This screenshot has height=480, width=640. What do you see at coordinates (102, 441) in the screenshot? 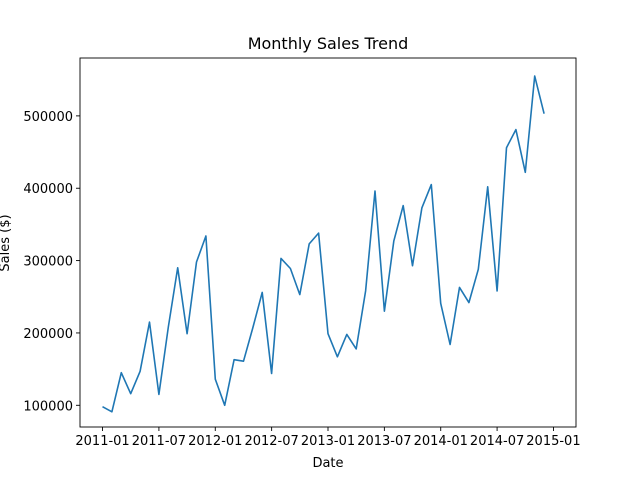
I see `x-tick-label: 2011-01` at bounding box center [102, 441].